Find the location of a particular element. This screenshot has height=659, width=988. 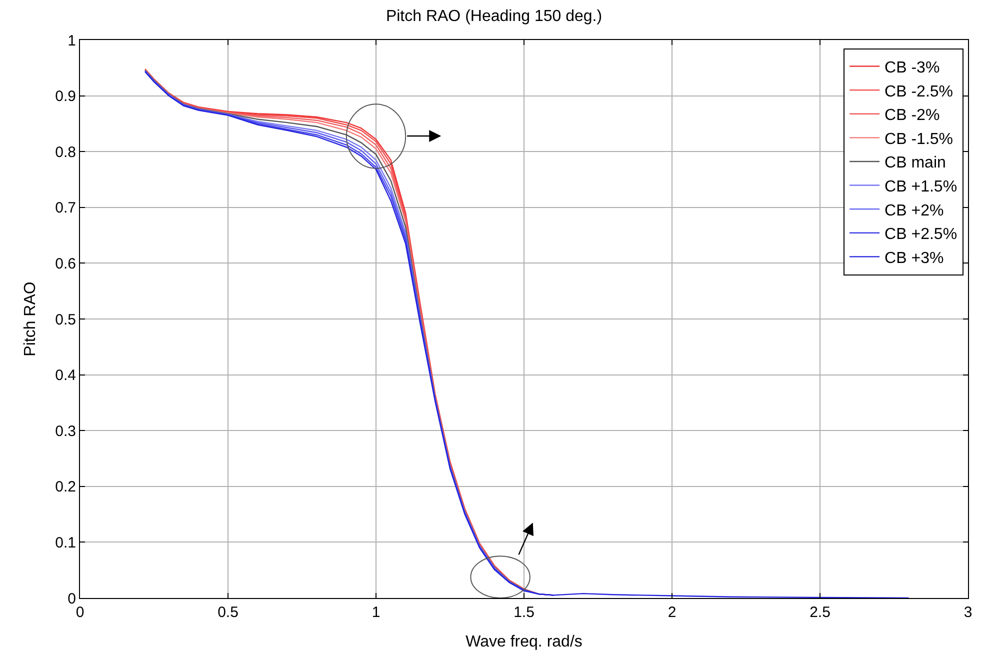

legend-label: CB -3% is located at coordinates (912, 68).